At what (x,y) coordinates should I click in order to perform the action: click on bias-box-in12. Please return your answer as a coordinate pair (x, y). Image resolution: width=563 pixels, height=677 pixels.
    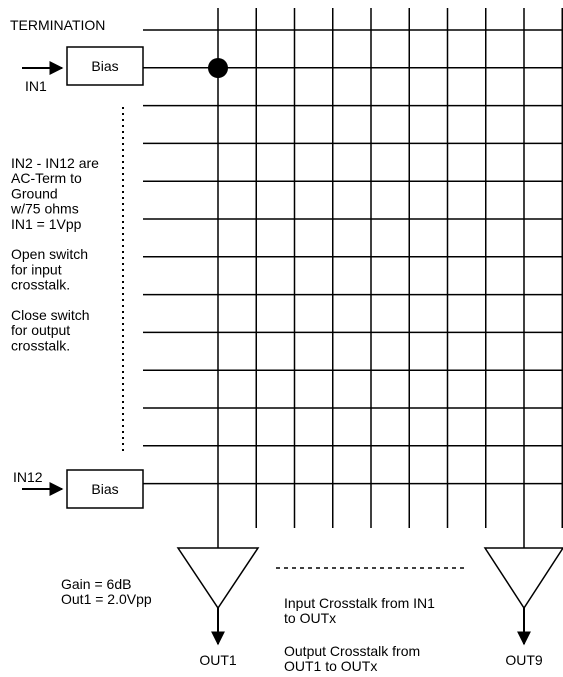
    Looking at the image, I should click on (105, 489).